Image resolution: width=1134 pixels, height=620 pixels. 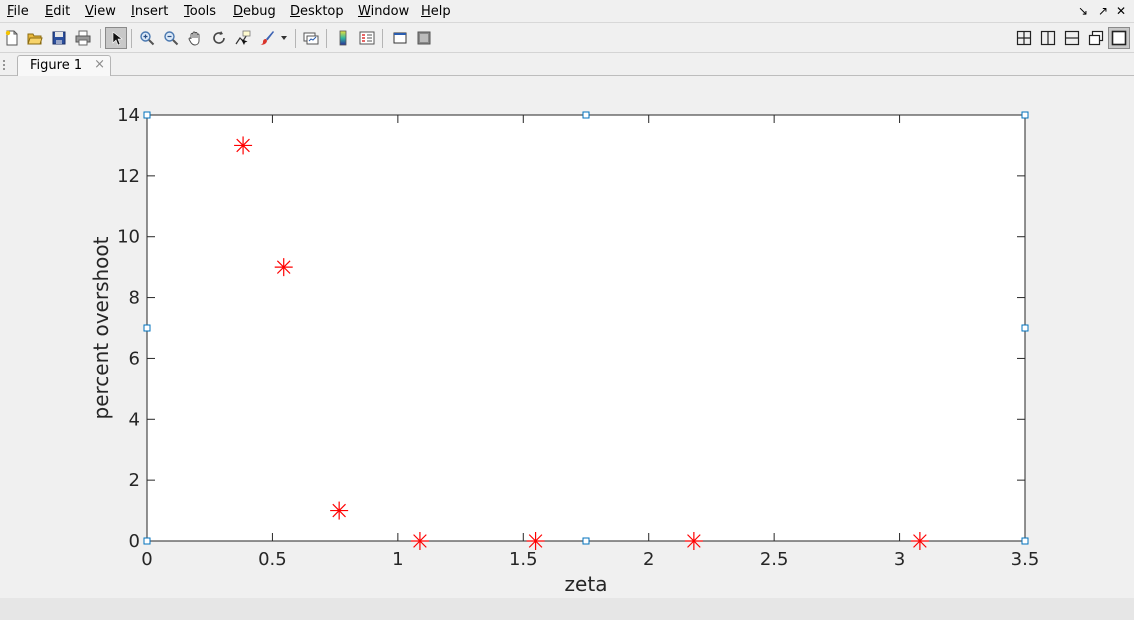 What do you see at coordinates (134, 480) in the screenshot?
I see `y-tick-label: 2` at bounding box center [134, 480].